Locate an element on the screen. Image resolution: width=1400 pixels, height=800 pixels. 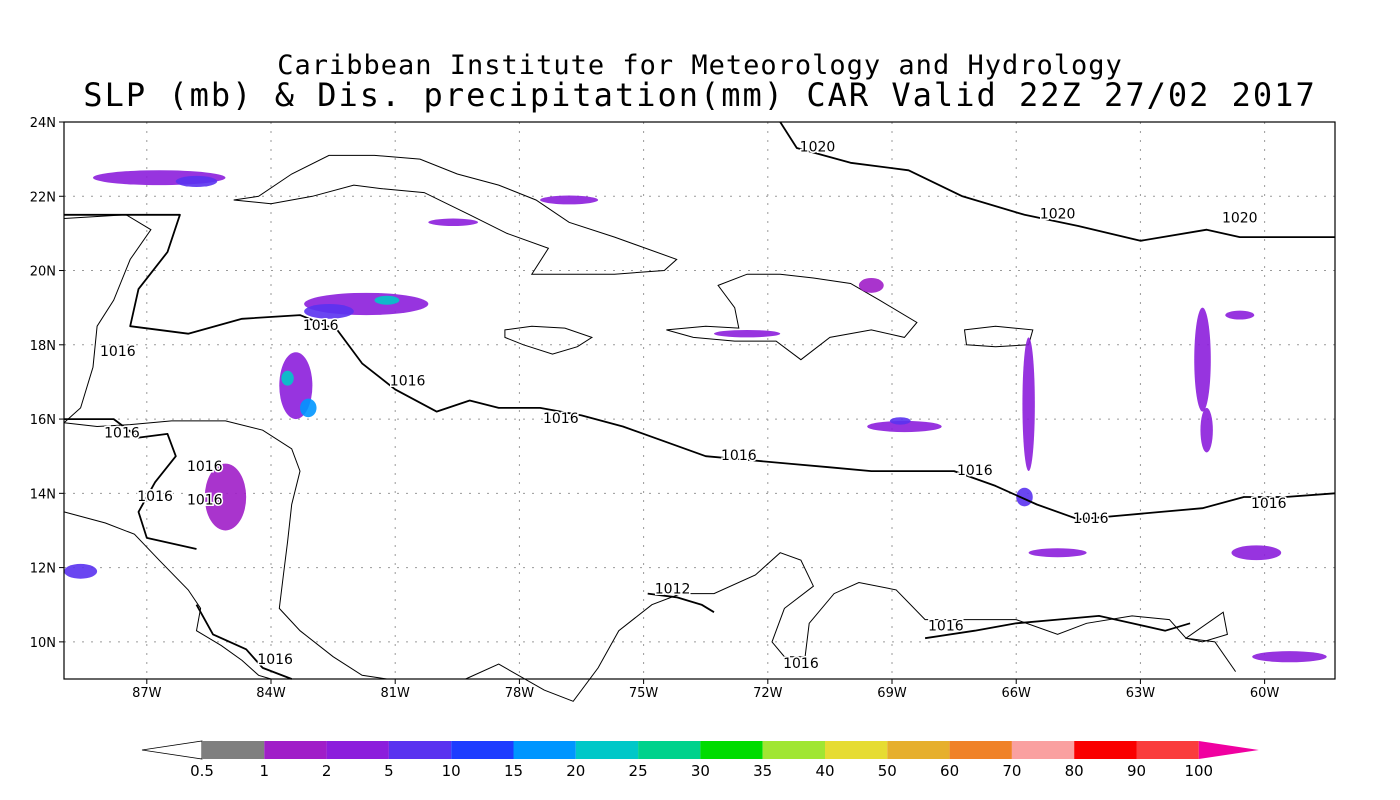
y-tick-label: 18N is located at coordinates (43, 346).